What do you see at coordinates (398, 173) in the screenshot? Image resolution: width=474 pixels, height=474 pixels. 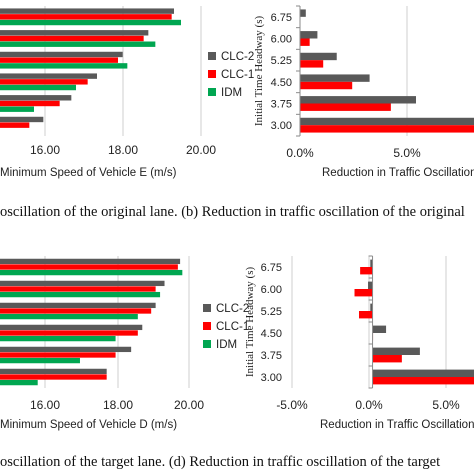 I see `x-axis-label: Reduction in Traffic Oscillation (` at bounding box center [398, 173].